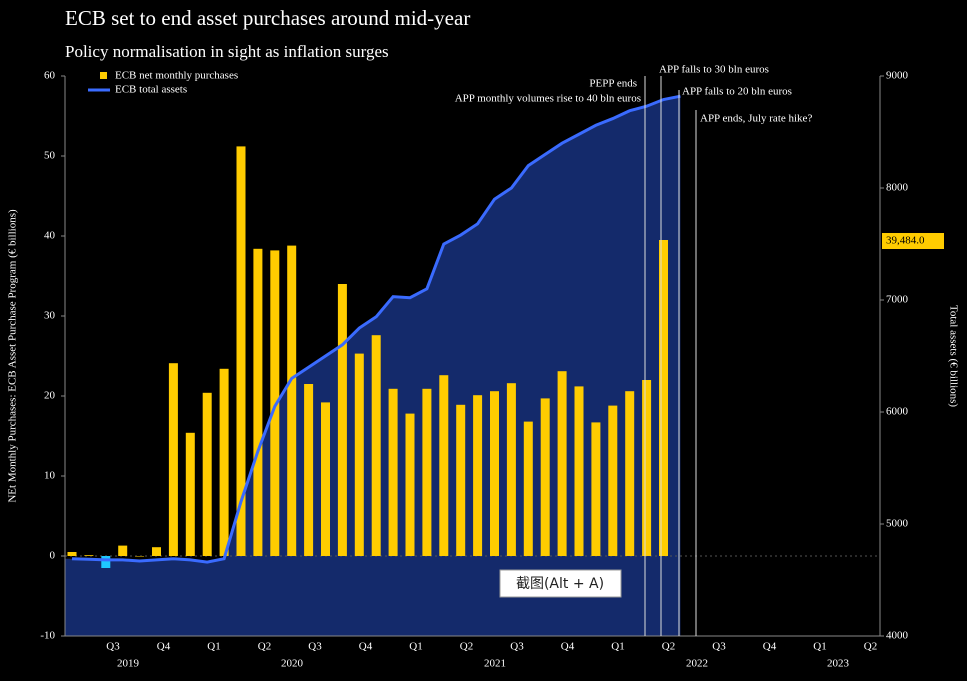 This screenshot has width=967, height=681. What do you see at coordinates (50, 476) in the screenshot?
I see `y-tick-label: 10` at bounding box center [50, 476].